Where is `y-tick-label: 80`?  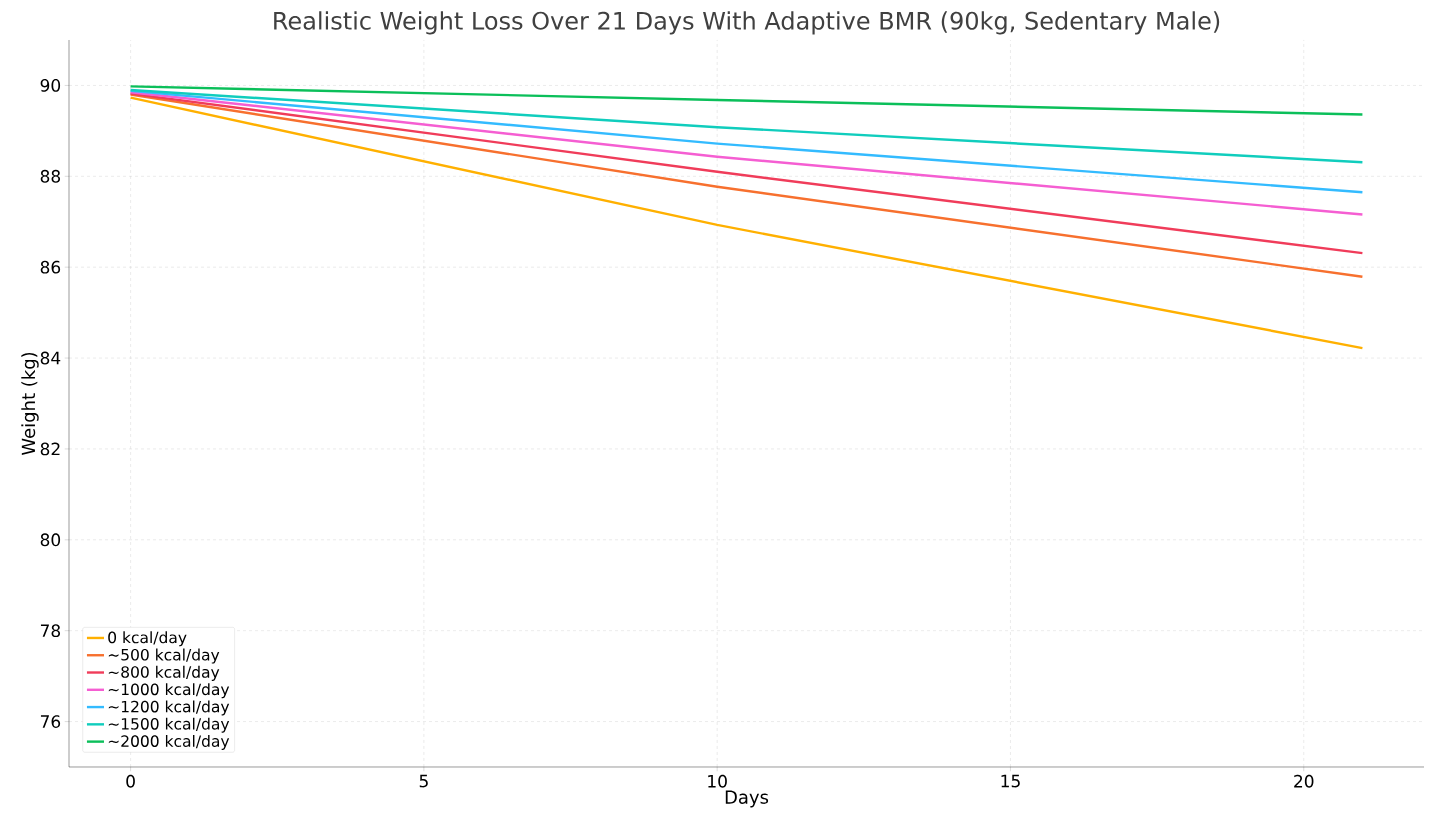 y-tick-label: 80 is located at coordinates (50, 540).